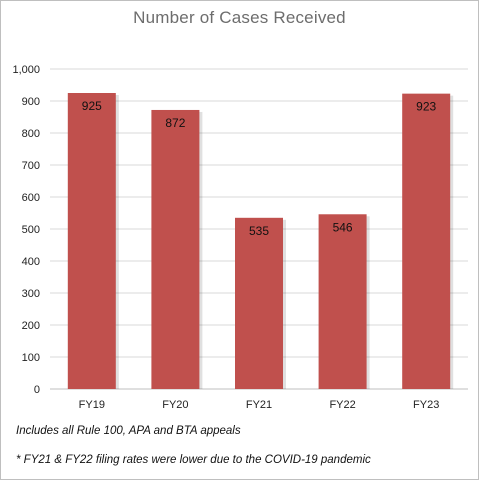  I want to click on bar-fy22, so click(342, 301).